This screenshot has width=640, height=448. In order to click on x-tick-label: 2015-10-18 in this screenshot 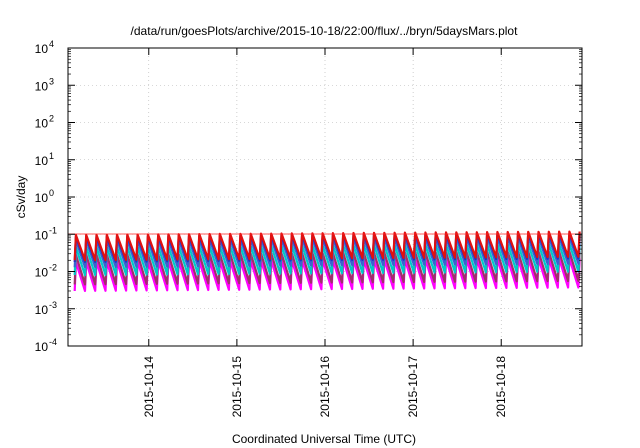, I will do `click(501, 387)`.